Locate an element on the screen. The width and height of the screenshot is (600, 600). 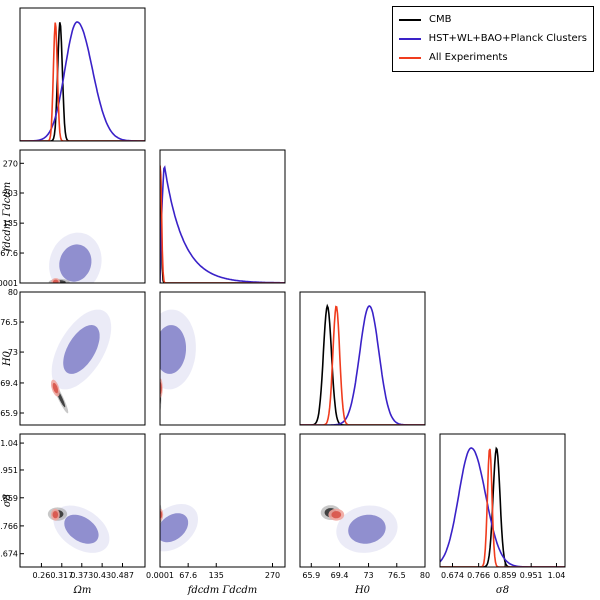
marginal-s8-hst is located at coordinates (502, 507).